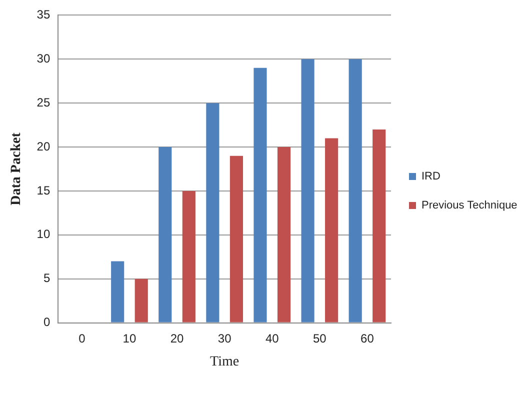  What do you see at coordinates (16, 169) in the screenshot?
I see `y-axis-title: Data Packet` at bounding box center [16, 169].